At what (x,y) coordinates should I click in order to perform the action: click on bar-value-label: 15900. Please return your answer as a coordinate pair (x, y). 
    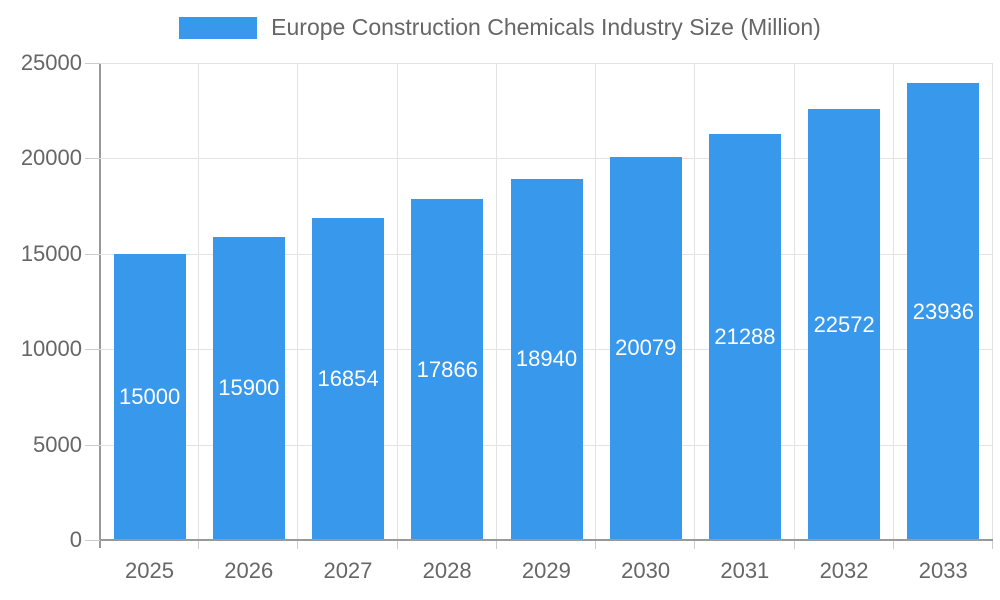
    Looking at the image, I should click on (249, 388).